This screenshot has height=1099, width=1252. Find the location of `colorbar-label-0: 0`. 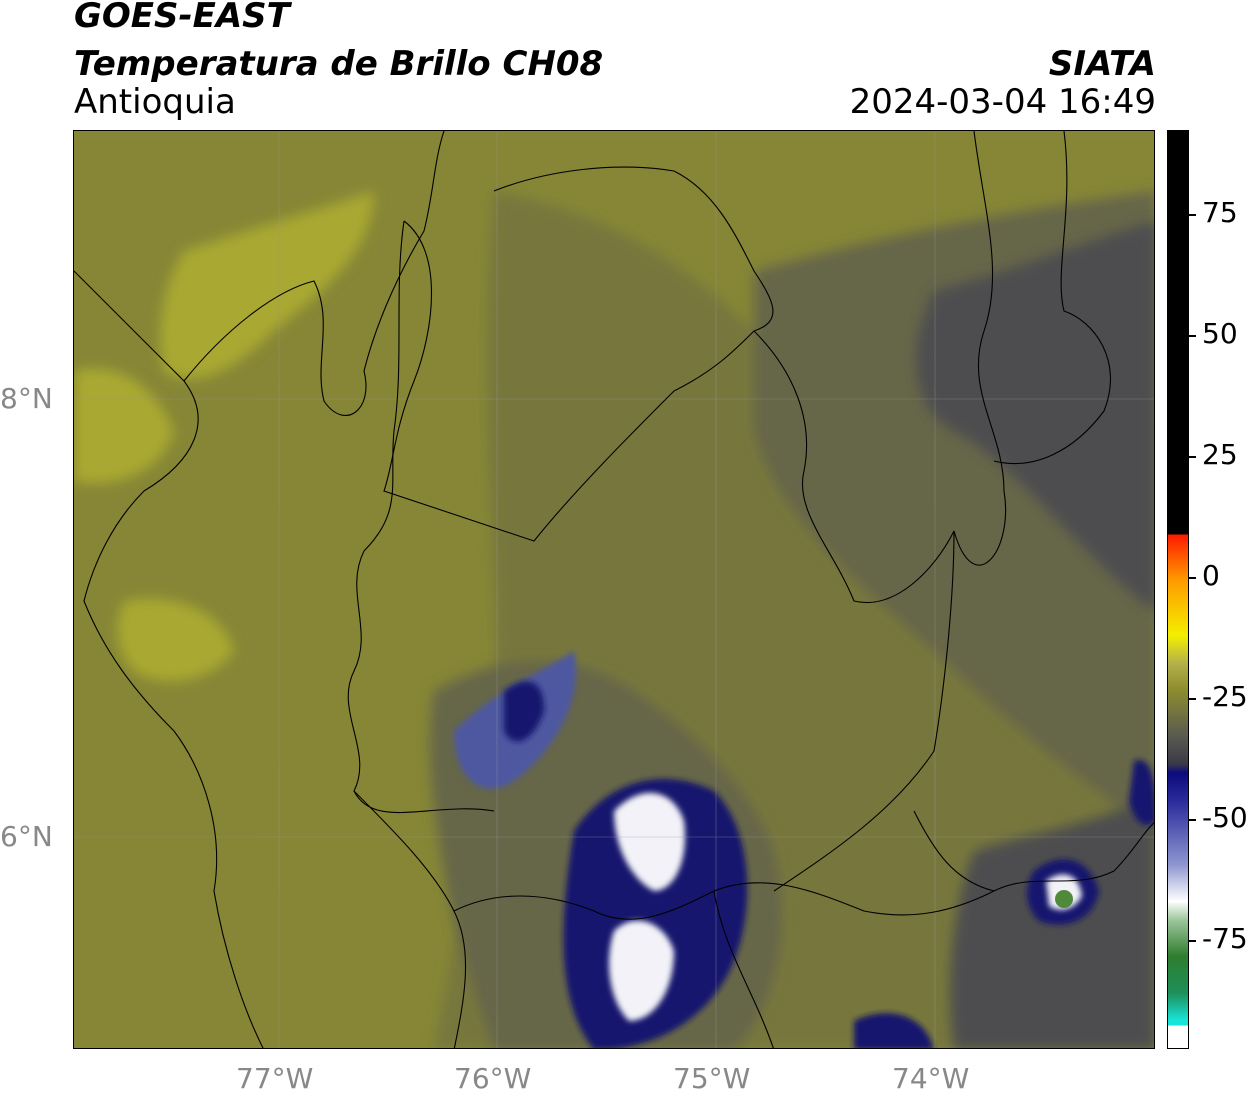

colorbar-label-0: 0 is located at coordinates (1211, 575).